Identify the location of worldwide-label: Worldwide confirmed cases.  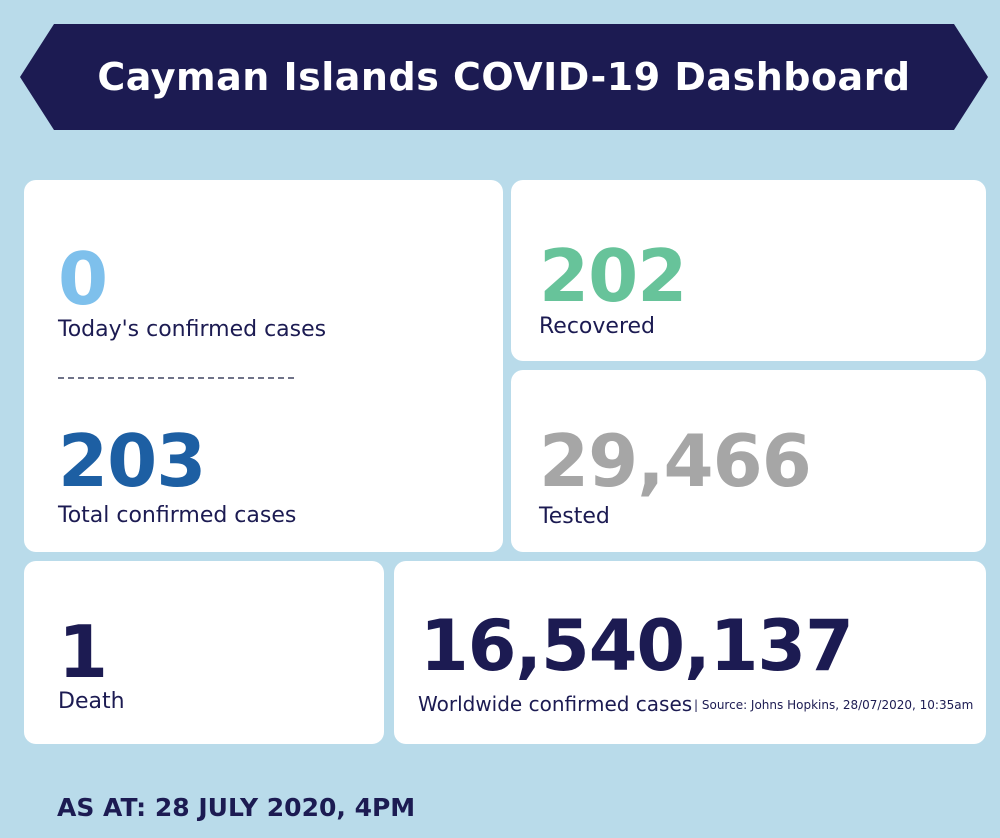
(555, 704).